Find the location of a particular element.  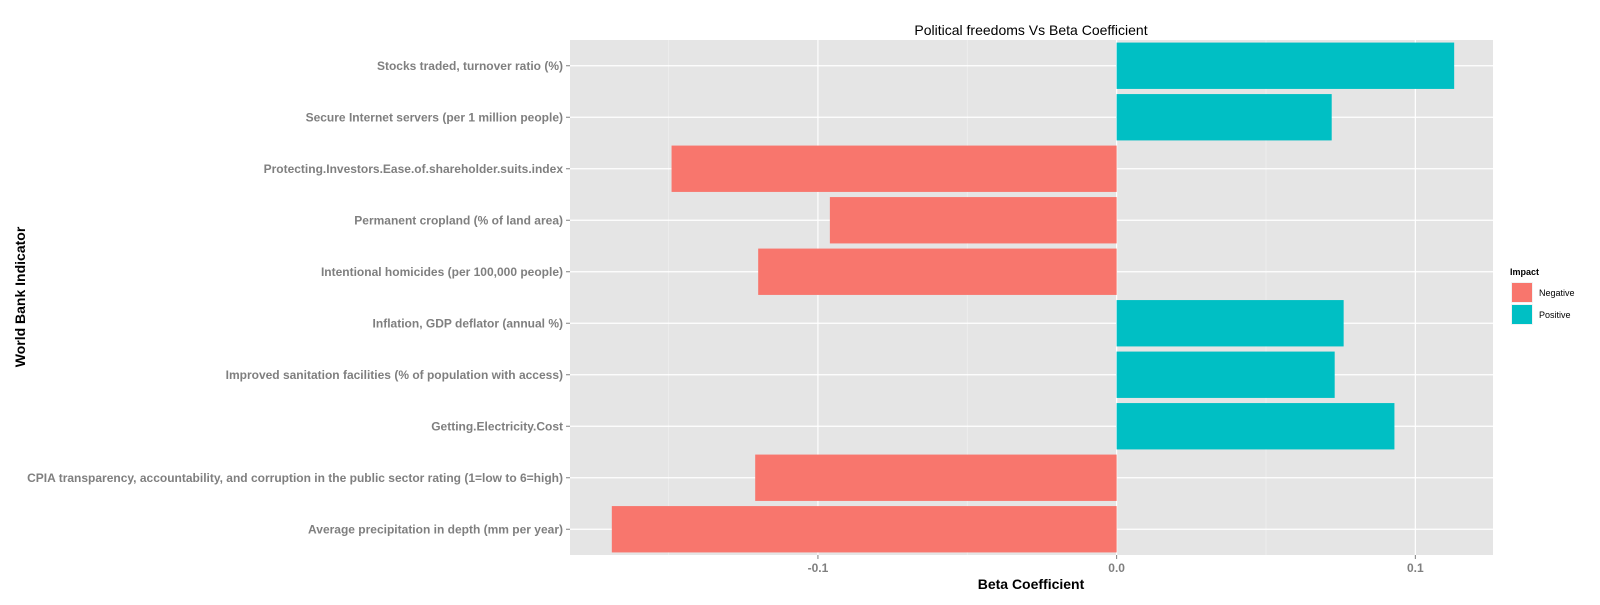

y-tick-label: Permanent cropland (% of land area) is located at coordinates (458, 220).